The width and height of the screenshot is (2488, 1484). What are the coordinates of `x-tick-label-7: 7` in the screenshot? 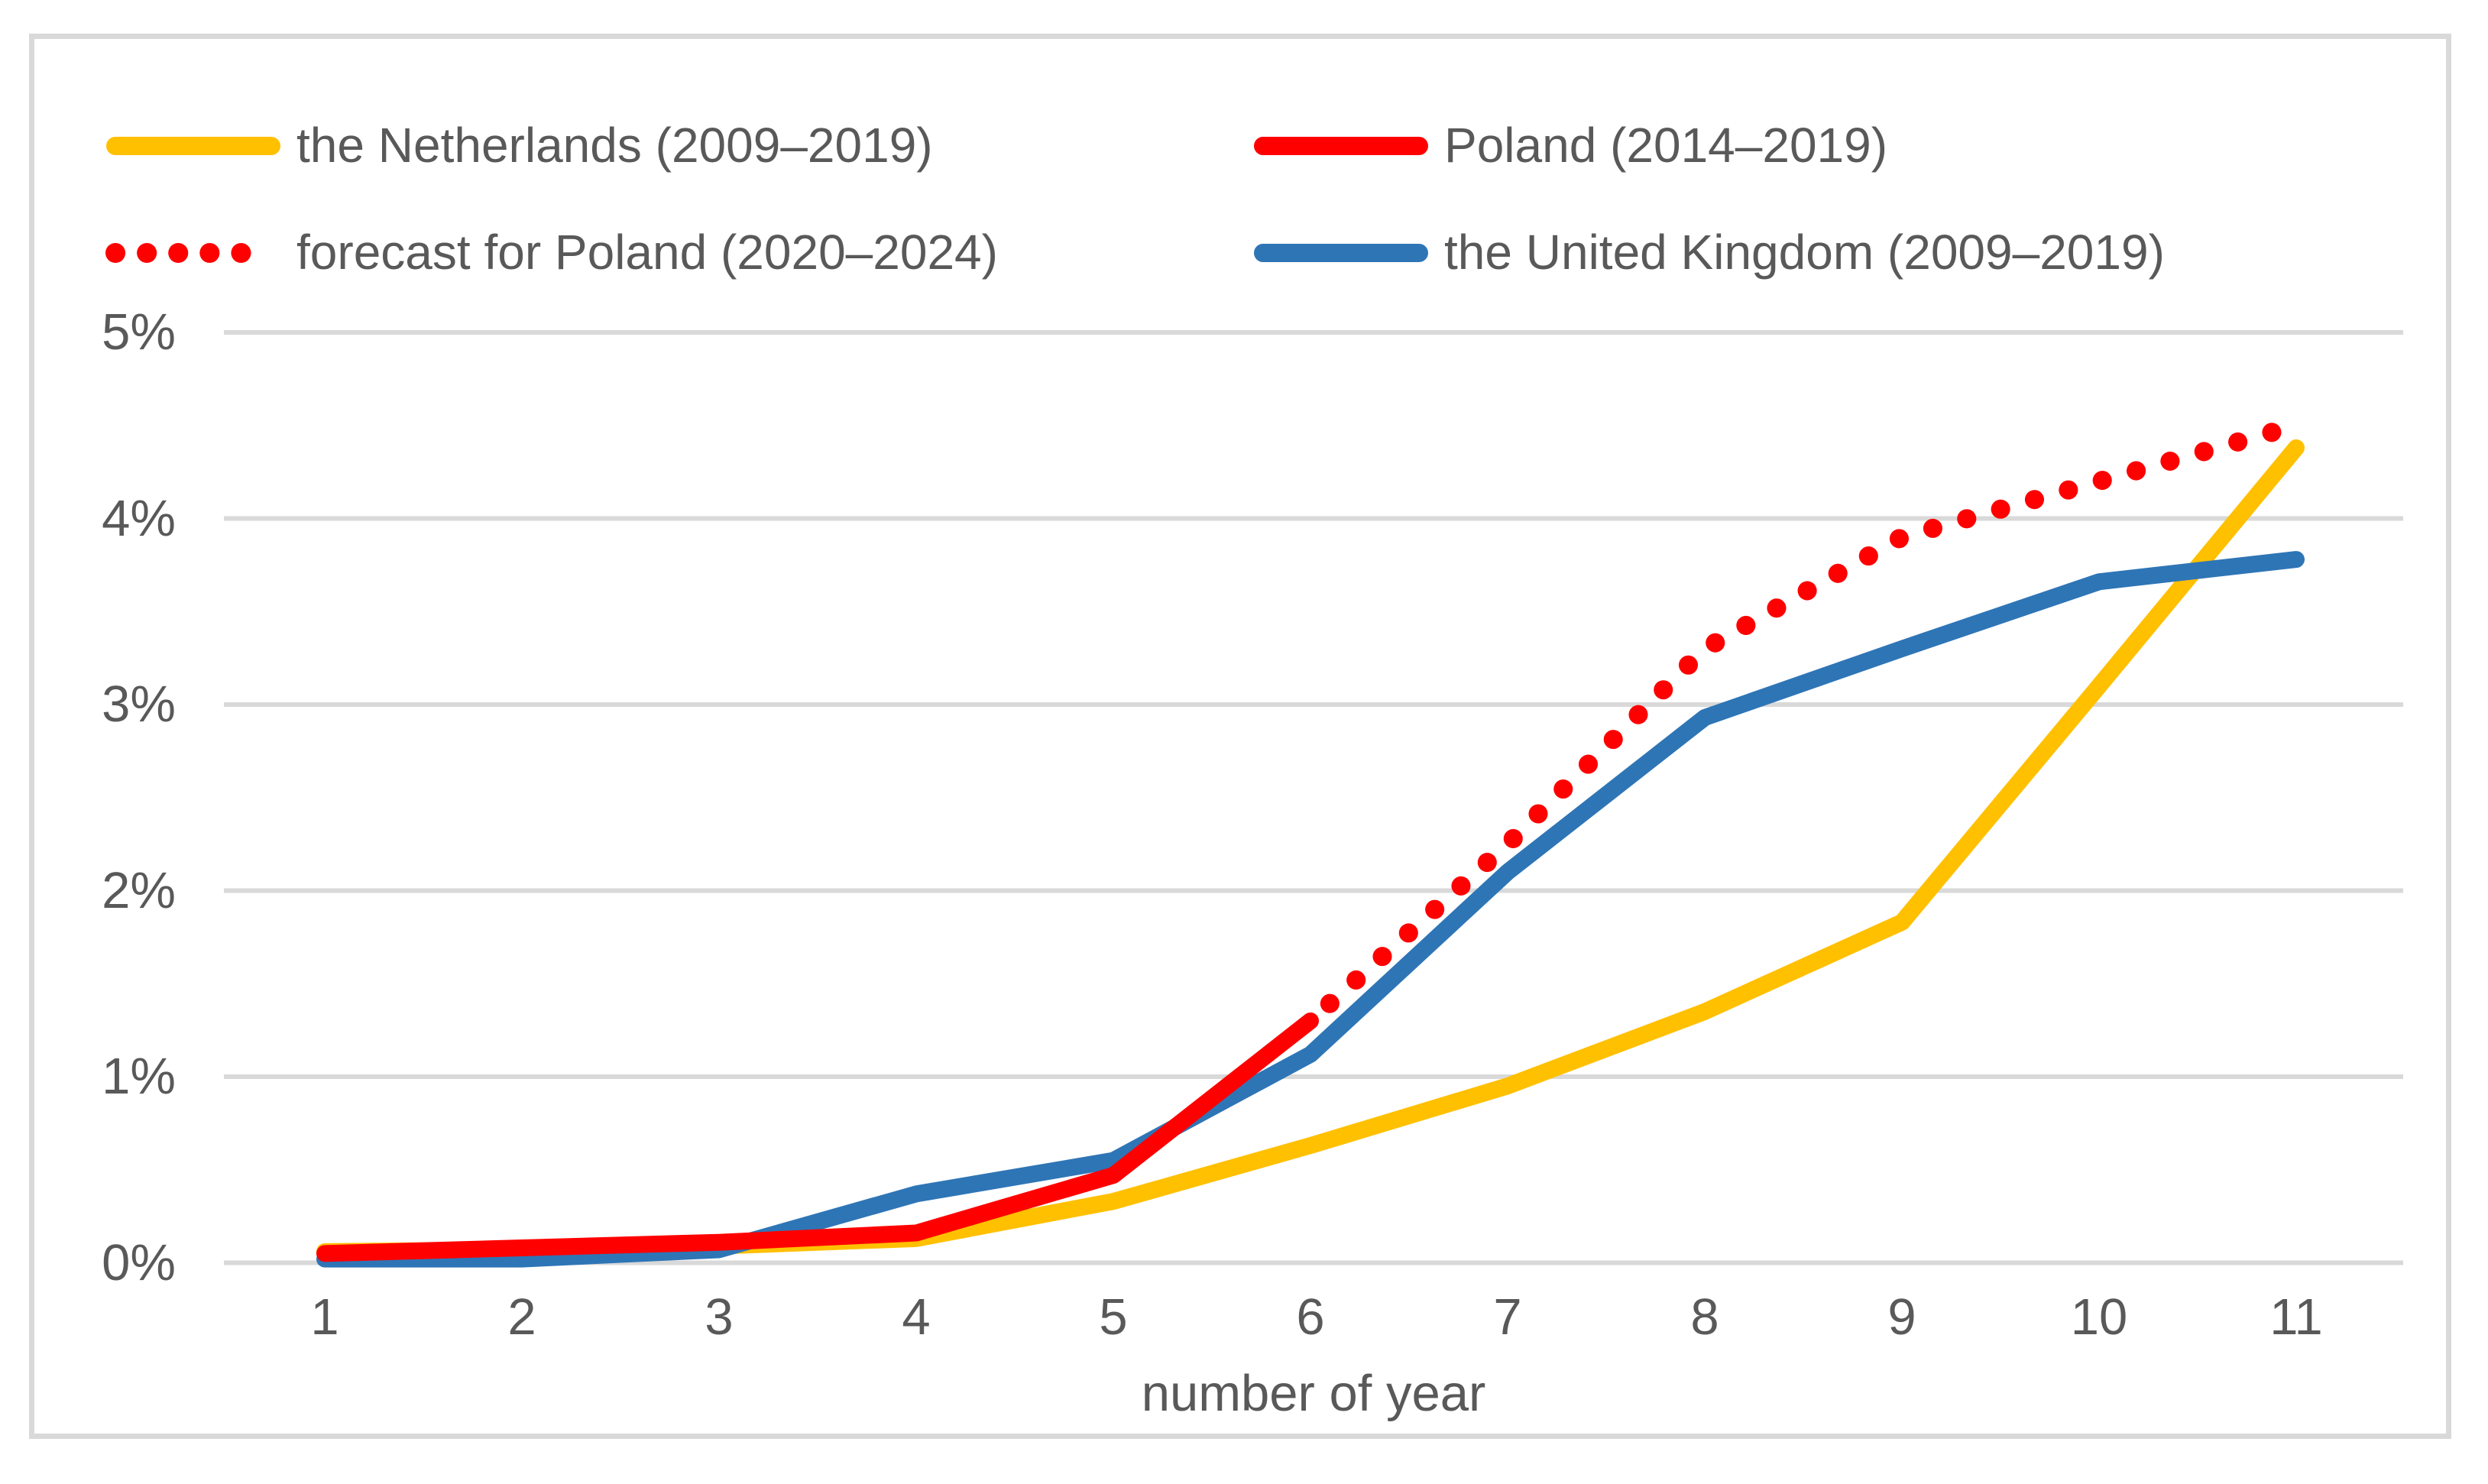 It's located at (1507, 1317).